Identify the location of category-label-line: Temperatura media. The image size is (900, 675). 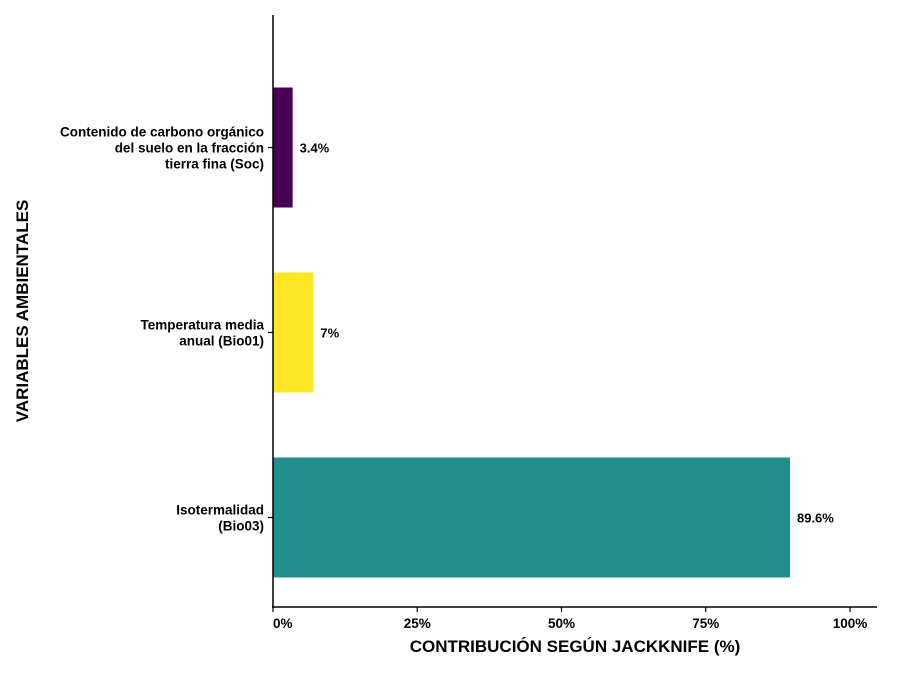
(202, 325).